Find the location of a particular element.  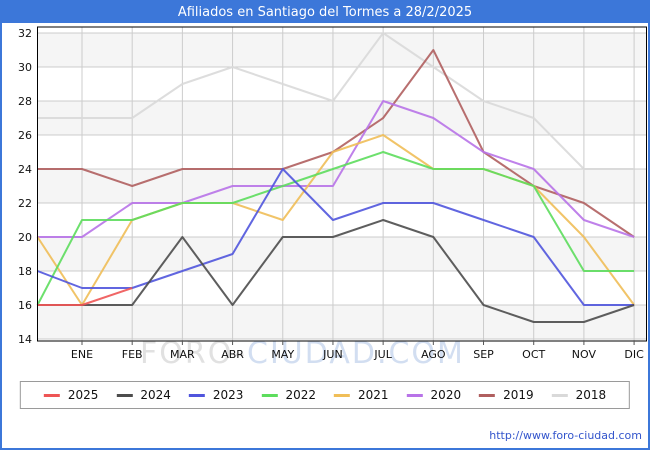

legend-item-2021: 2021 is located at coordinates (361, 395).